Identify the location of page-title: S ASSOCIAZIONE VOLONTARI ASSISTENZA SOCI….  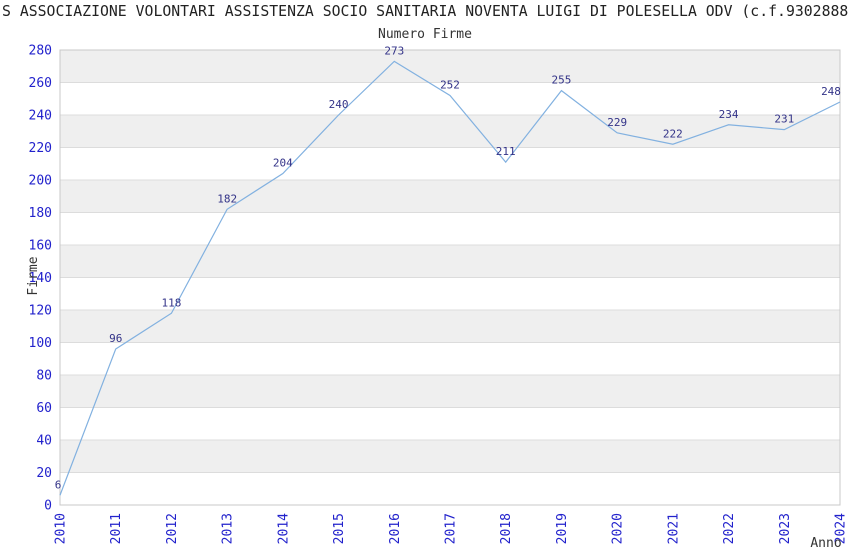
(425, 11).